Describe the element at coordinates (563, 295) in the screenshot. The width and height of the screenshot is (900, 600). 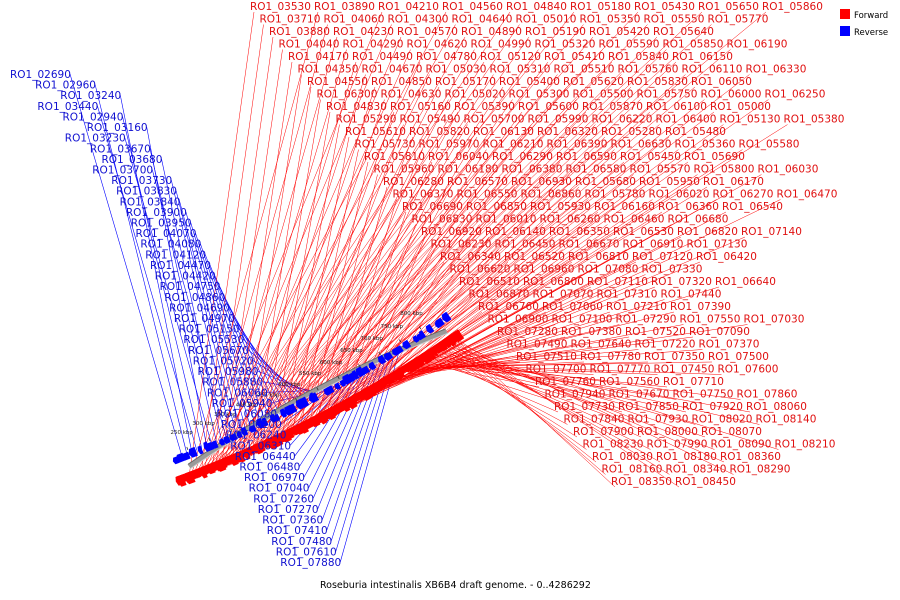
I see `forward-gene-label: RO1_07070` at that location.